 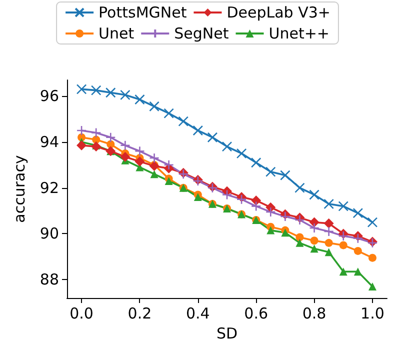 What do you see at coordinates (201, 33) in the screenshot?
I see `legend-label: SegNet` at bounding box center [201, 33].